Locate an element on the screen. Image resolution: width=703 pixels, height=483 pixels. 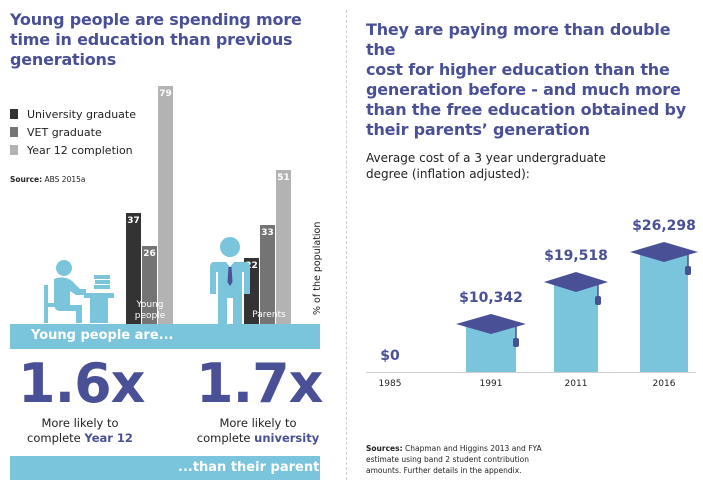
bar-vet-graduate-1: 33 is located at coordinates (267, 274).